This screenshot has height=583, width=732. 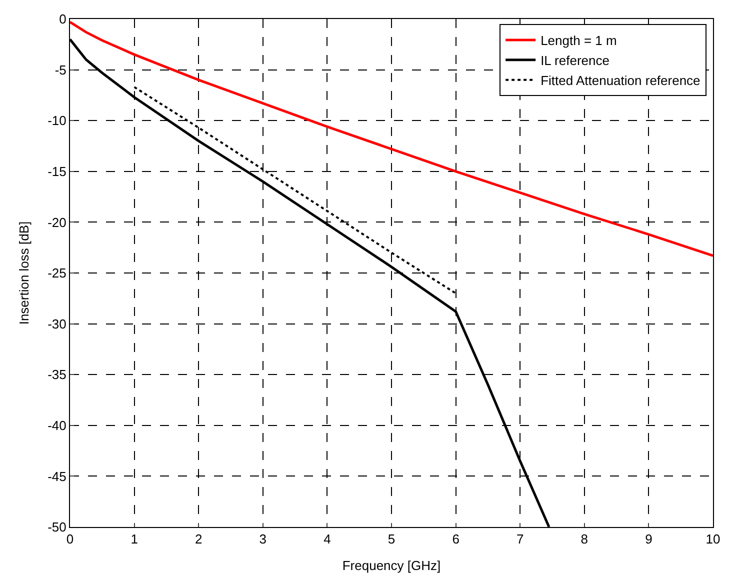 What do you see at coordinates (648, 539) in the screenshot?
I see `x-tick-label: 9` at bounding box center [648, 539].